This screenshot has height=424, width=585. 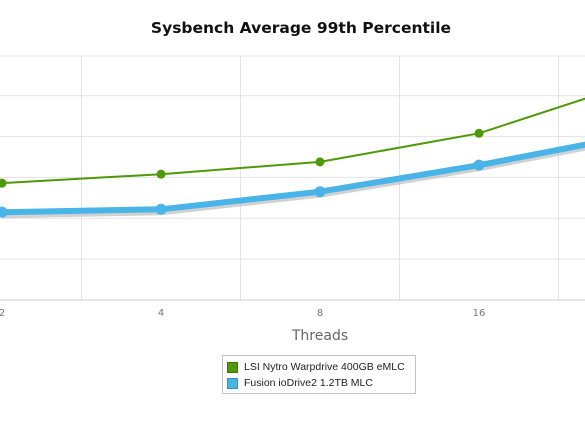 I want to click on x-tick-label: 4, so click(x=161, y=313).